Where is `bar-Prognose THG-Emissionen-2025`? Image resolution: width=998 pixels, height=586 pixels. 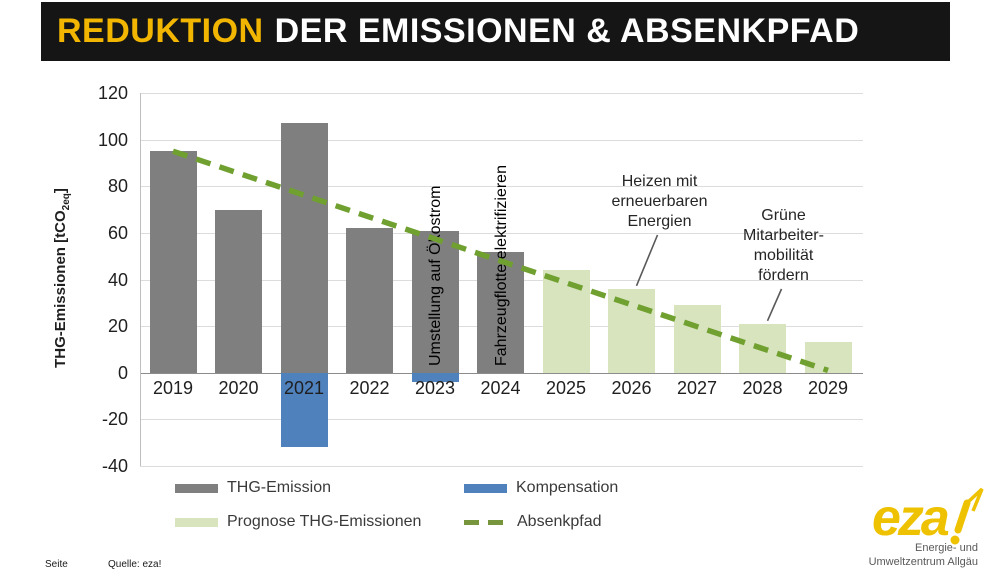 bar-Prognose THG-Emissionen-2025 is located at coordinates (566, 321).